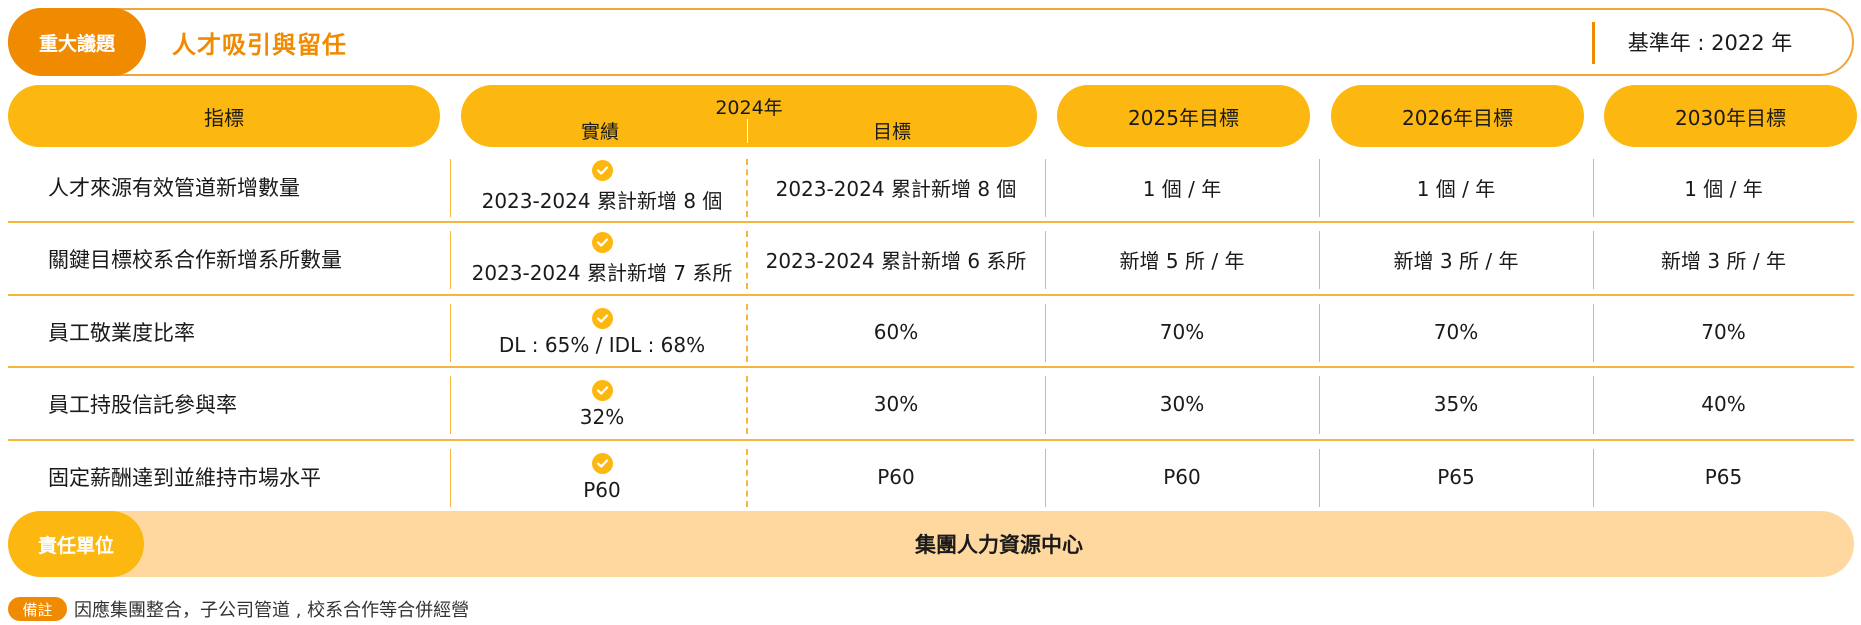 The width and height of the screenshot is (1861, 625). Describe the element at coordinates (1182, 404) in the screenshot. I see `y2025-cell: 30%` at that location.